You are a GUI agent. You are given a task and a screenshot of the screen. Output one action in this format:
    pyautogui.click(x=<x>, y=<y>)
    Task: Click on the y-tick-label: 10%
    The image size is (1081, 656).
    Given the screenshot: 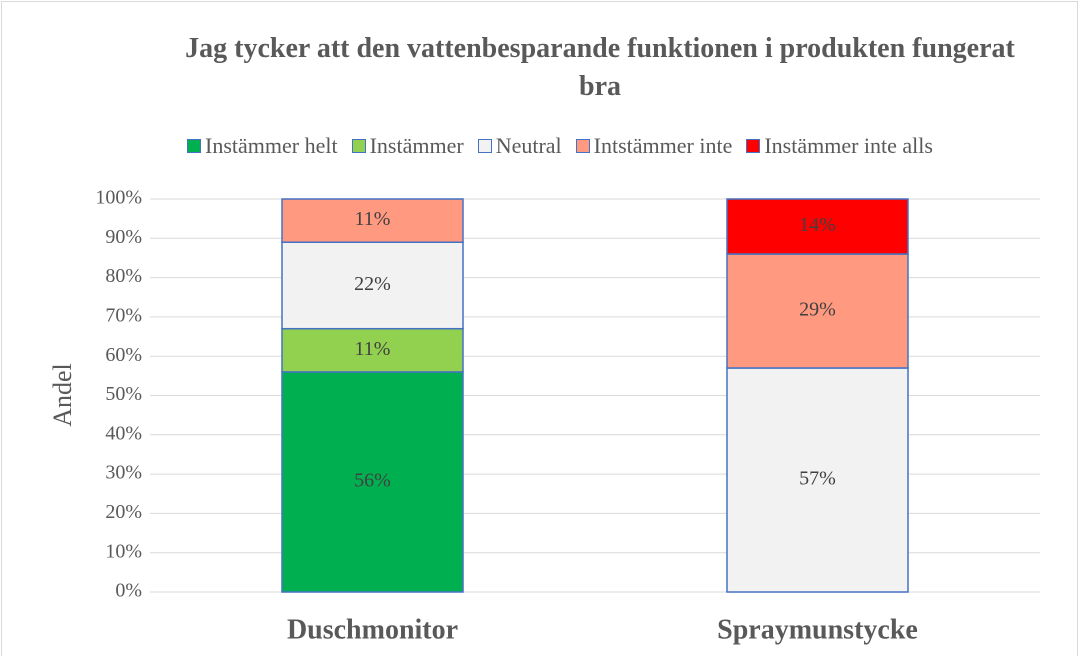 What is the action you would take?
    pyautogui.click(x=123, y=551)
    